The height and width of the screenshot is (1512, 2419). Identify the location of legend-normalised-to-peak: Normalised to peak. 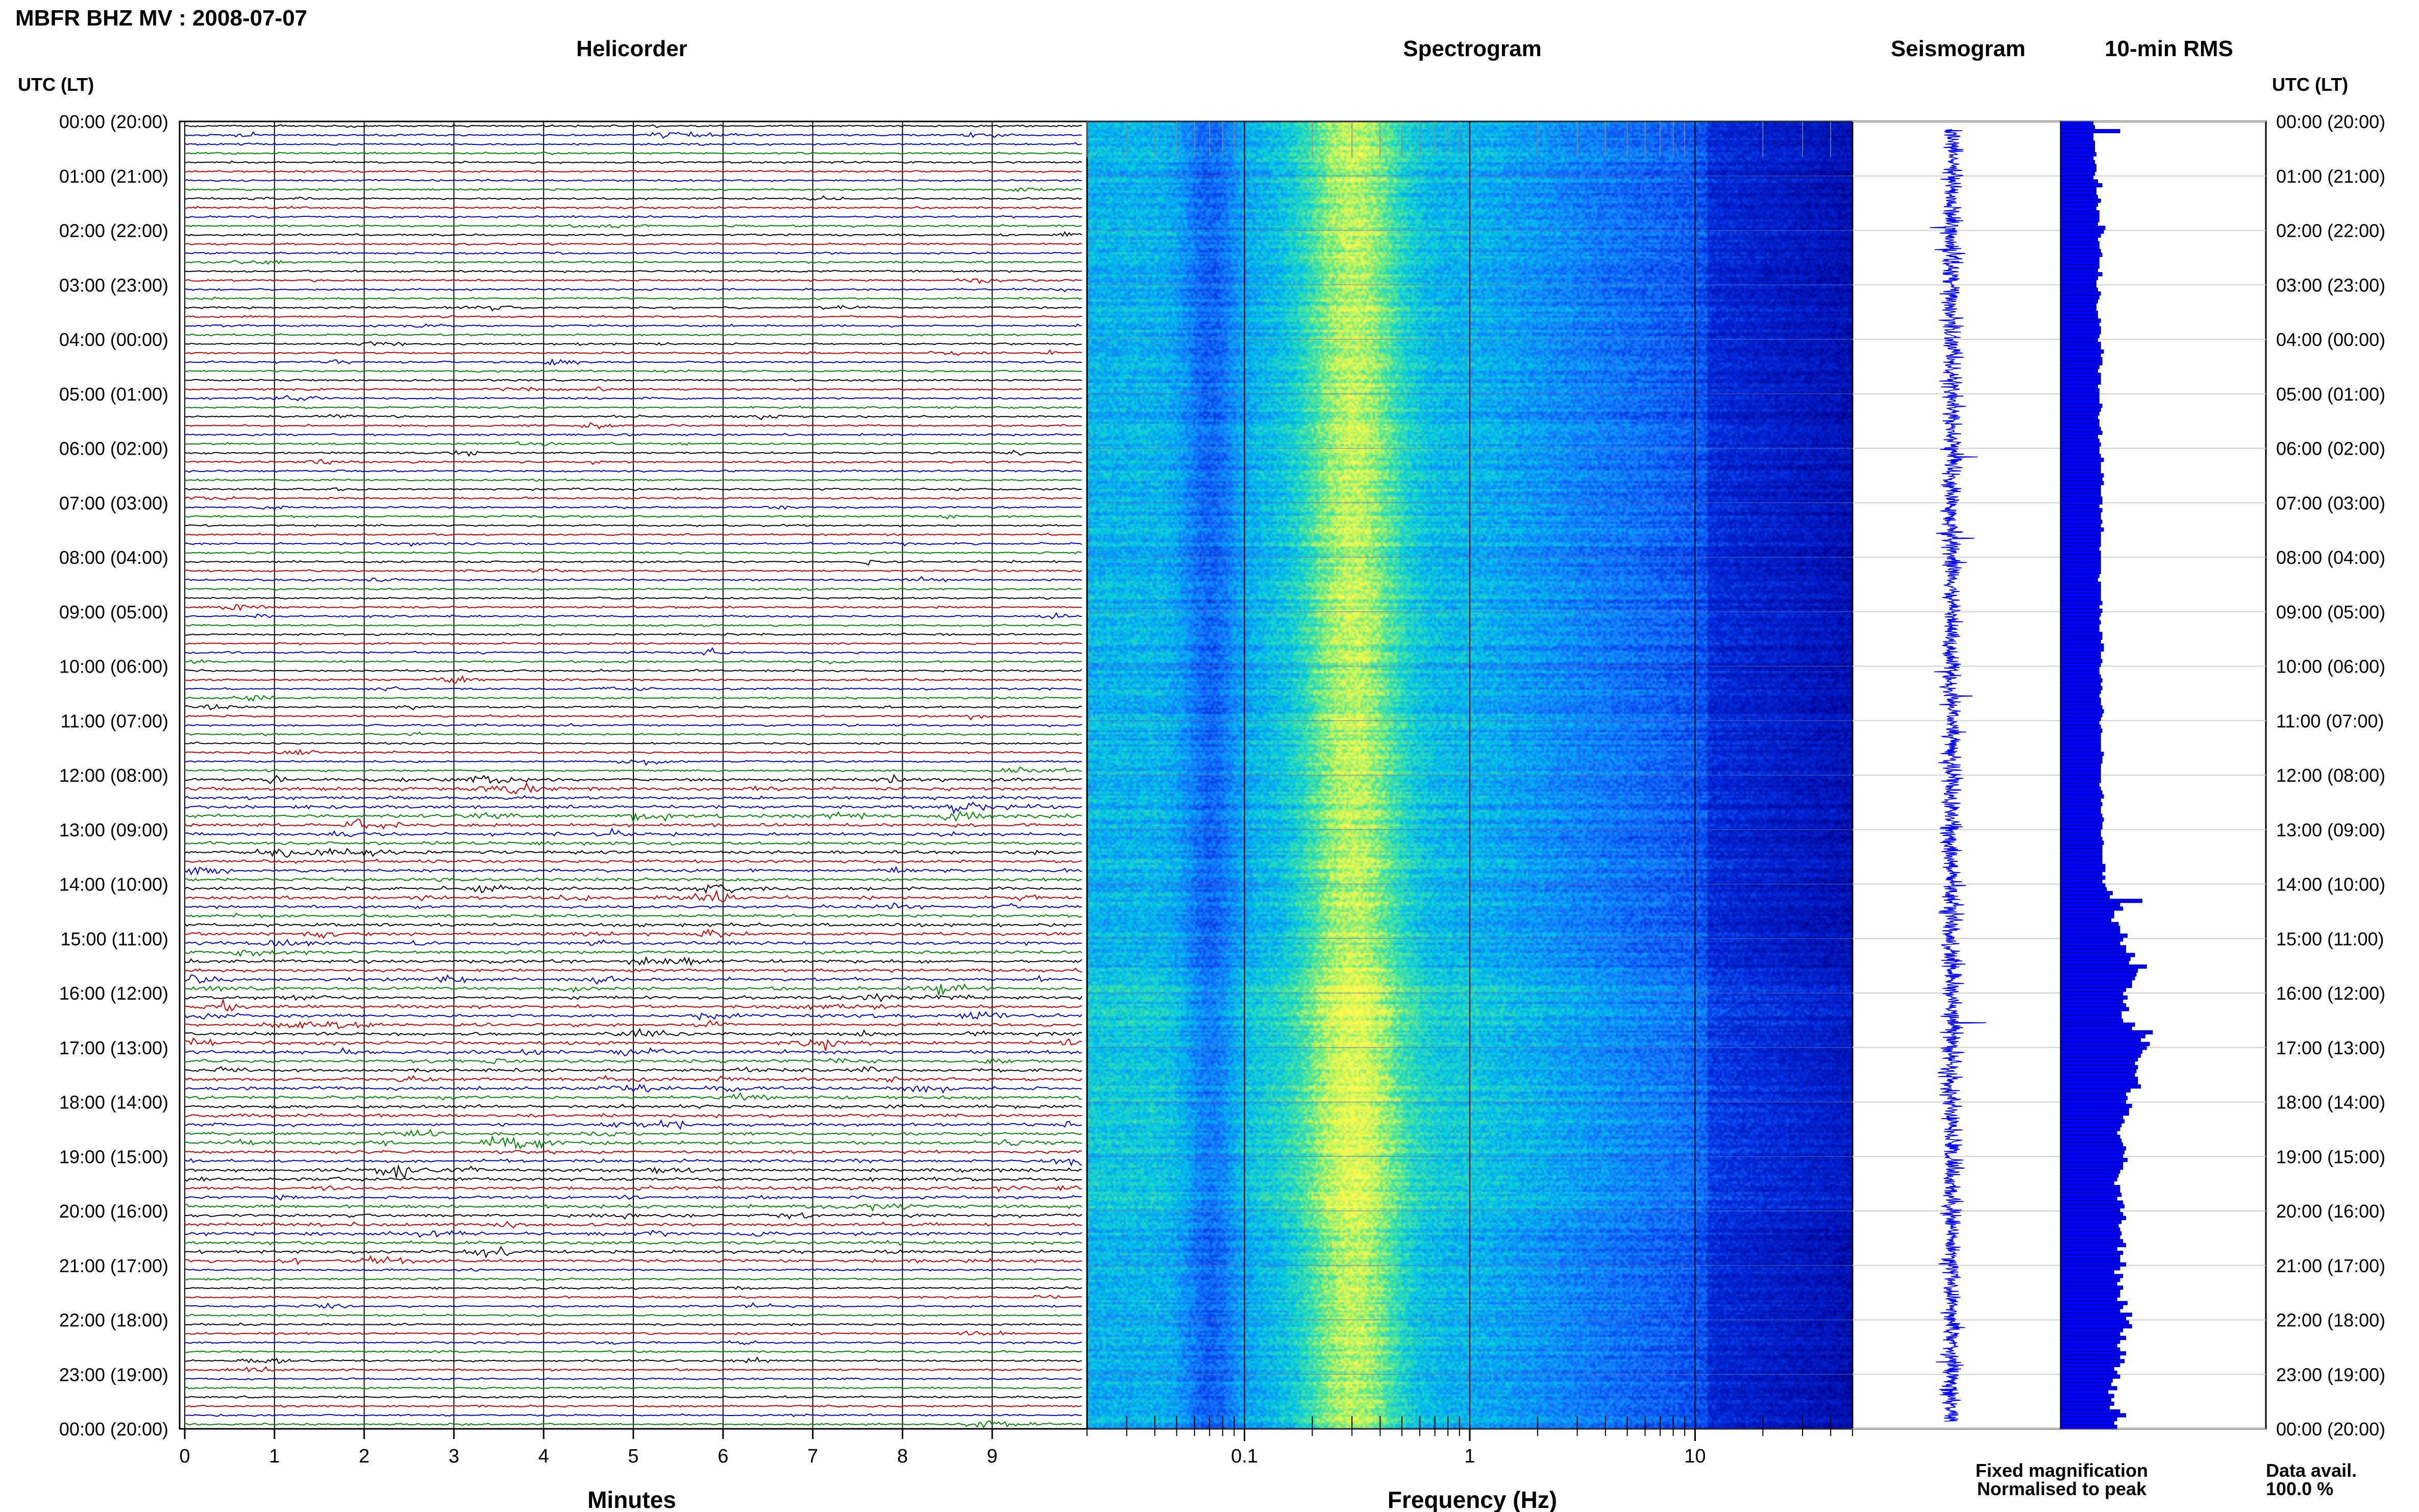
(2062, 1488).